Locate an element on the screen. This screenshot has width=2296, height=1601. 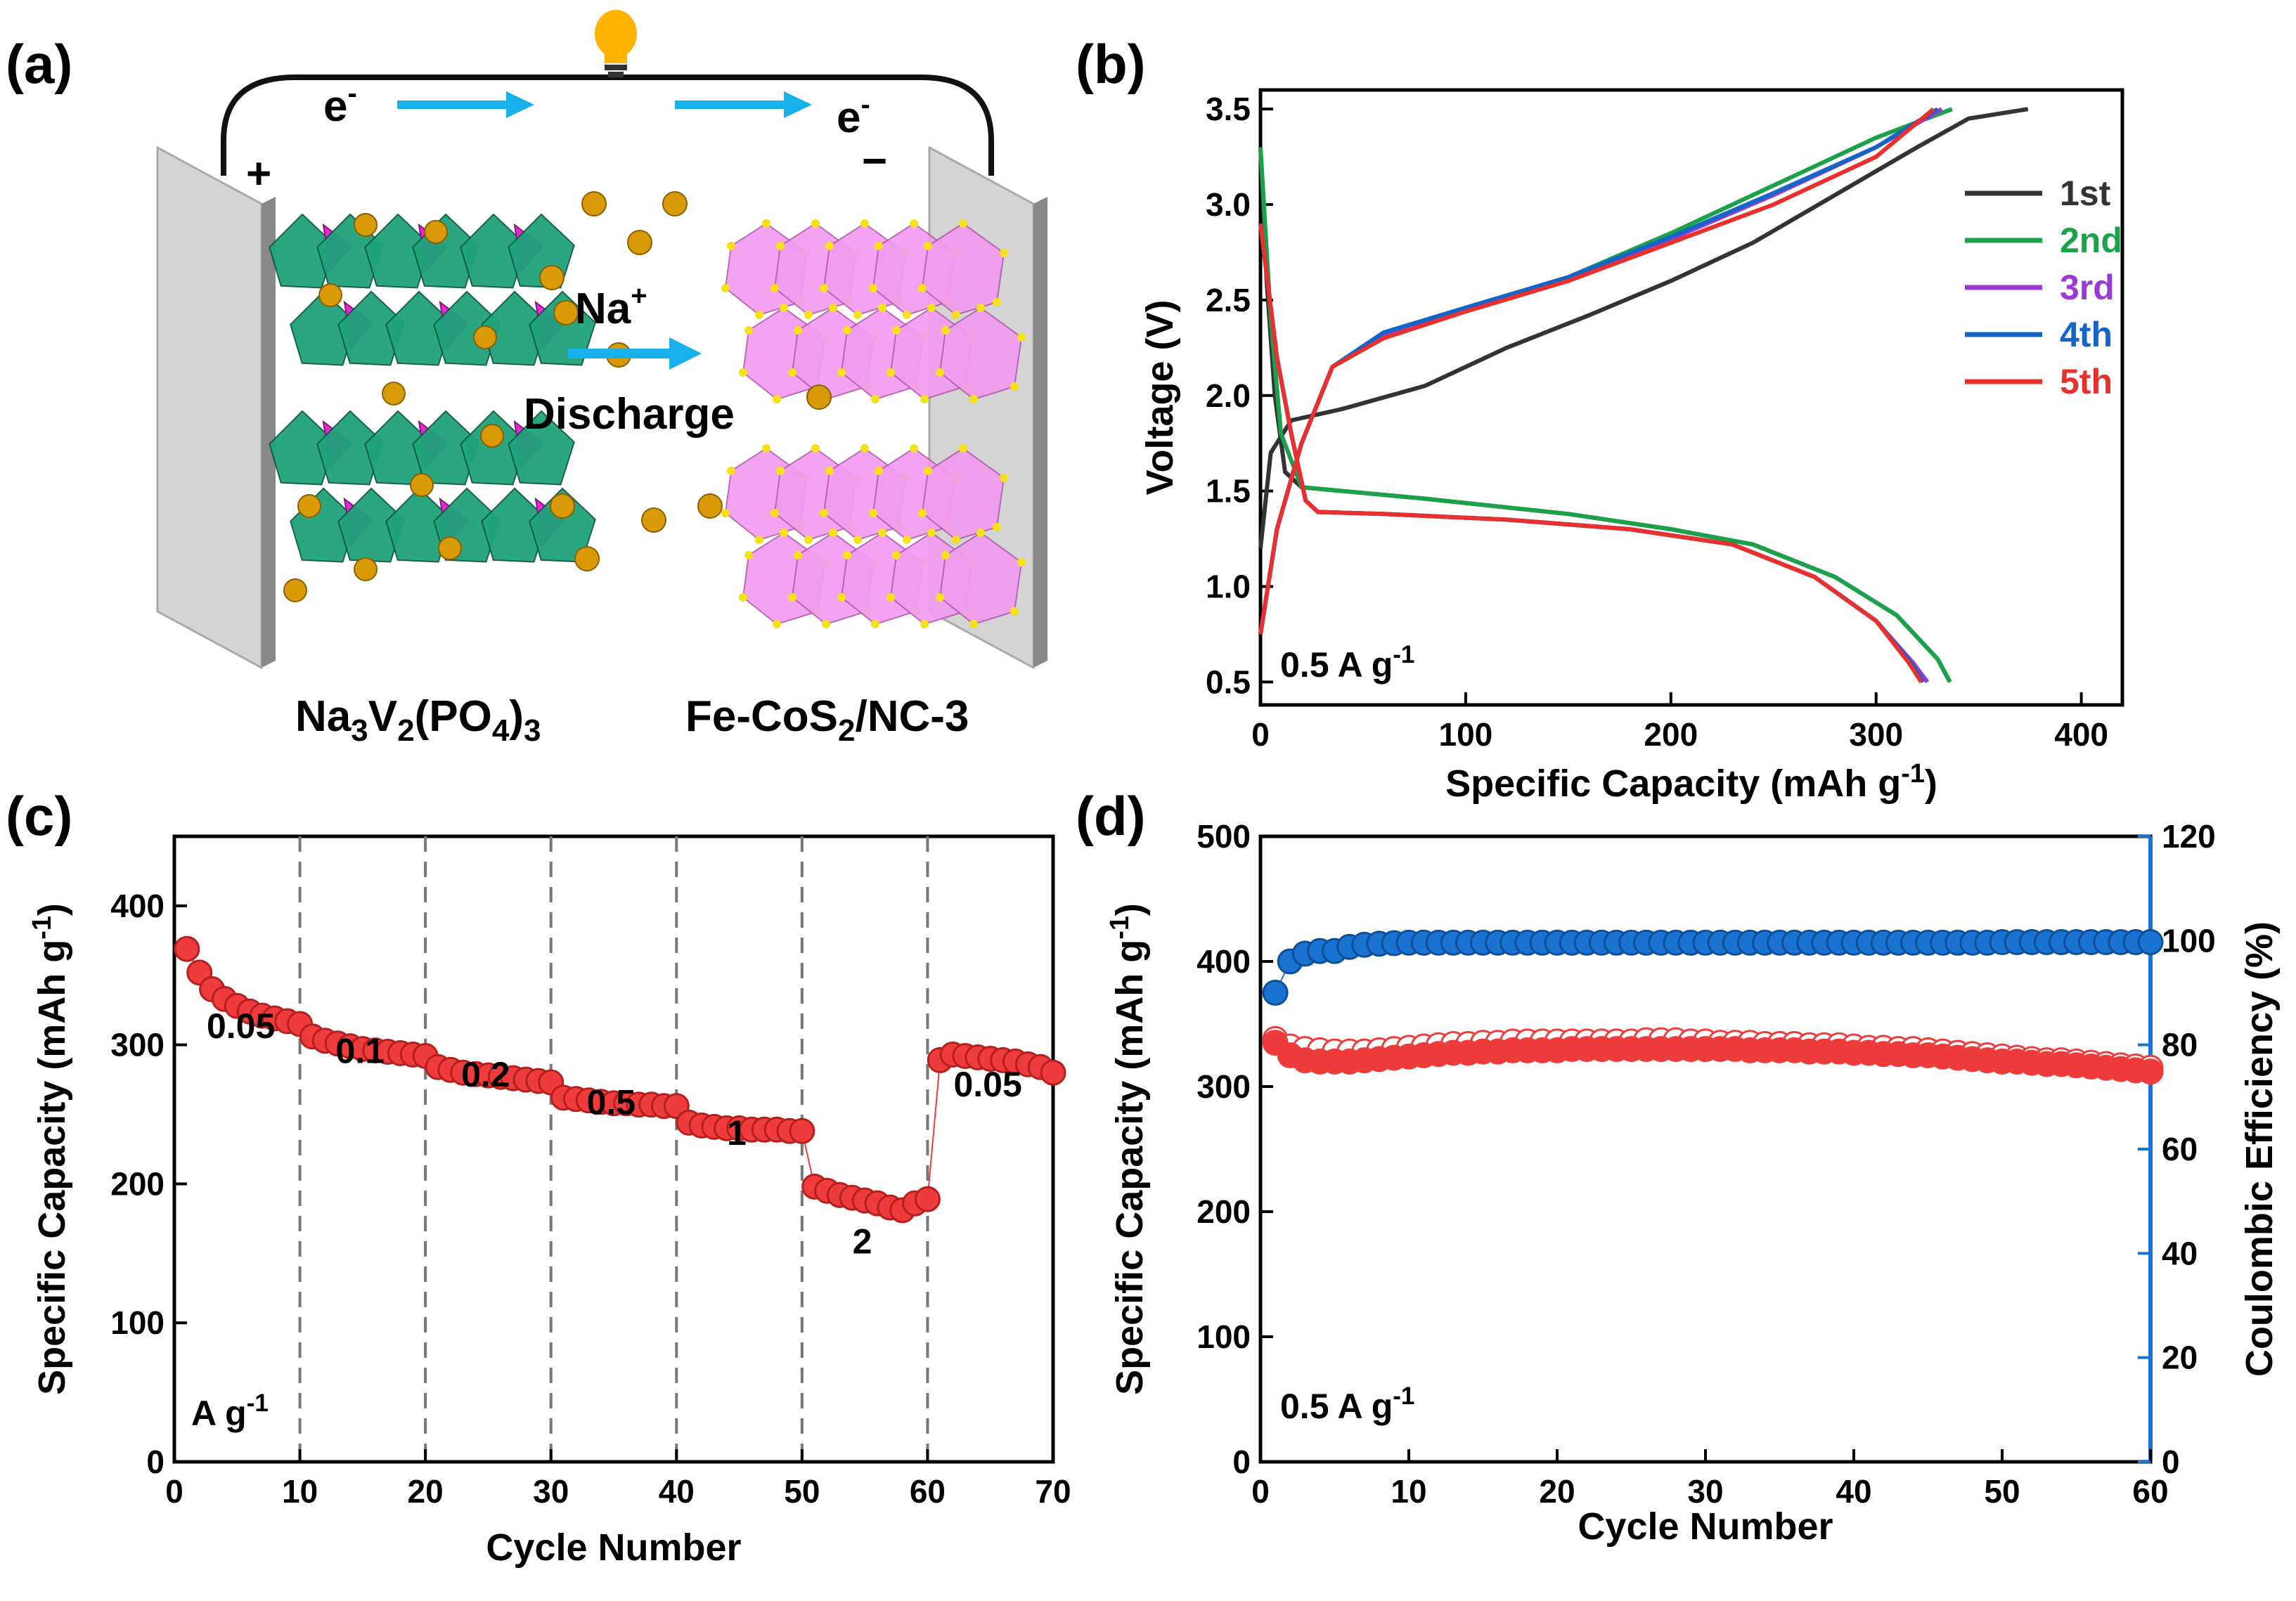
panel-d-x-tick-label: 30 is located at coordinates (1705, 1492).